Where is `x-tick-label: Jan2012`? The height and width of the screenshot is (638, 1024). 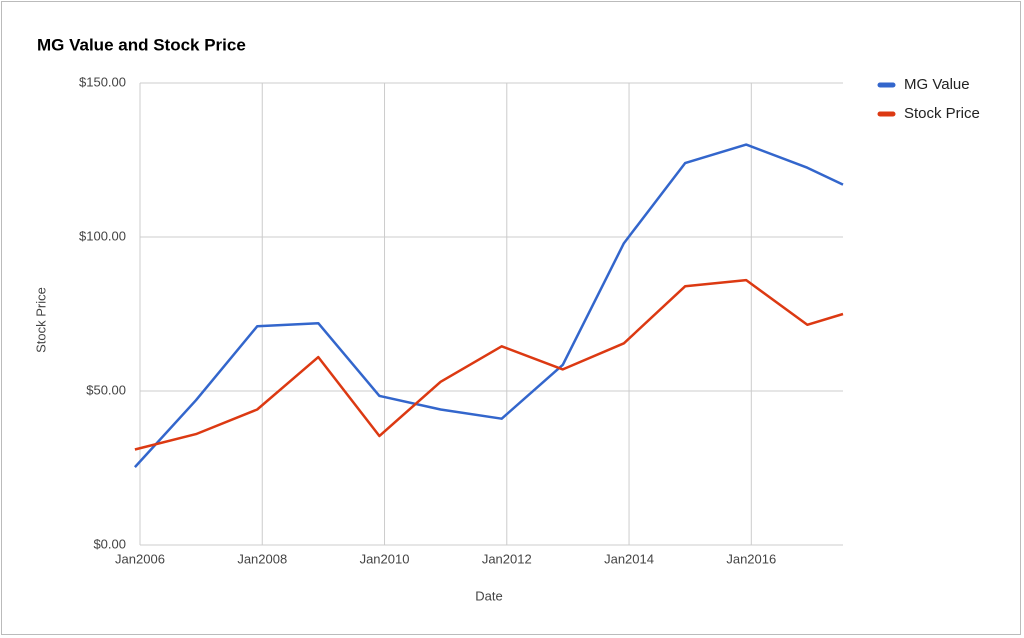
x-tick-label: Jan2012 is located at coordinates (507, 558).